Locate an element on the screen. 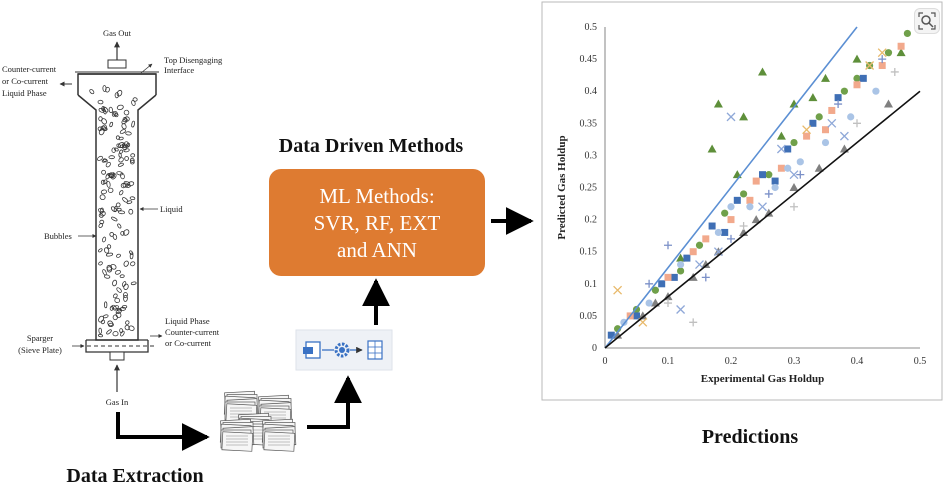 This screenshot has height=487, width=947. arrow-to-workflow is located at coordinates (334, 402).